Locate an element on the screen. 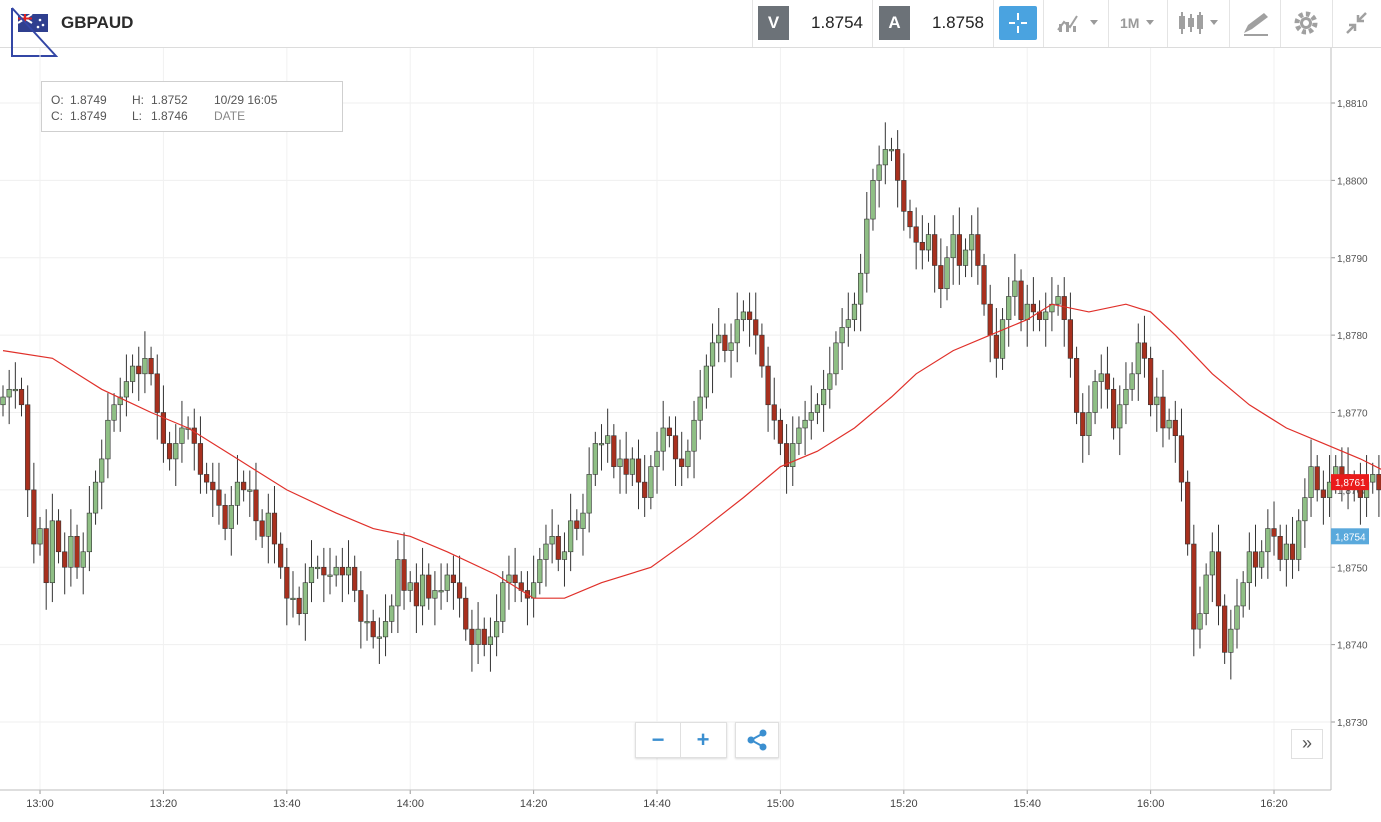  y-tick-label: 1,8770 is located at coordinates (1352, 414).